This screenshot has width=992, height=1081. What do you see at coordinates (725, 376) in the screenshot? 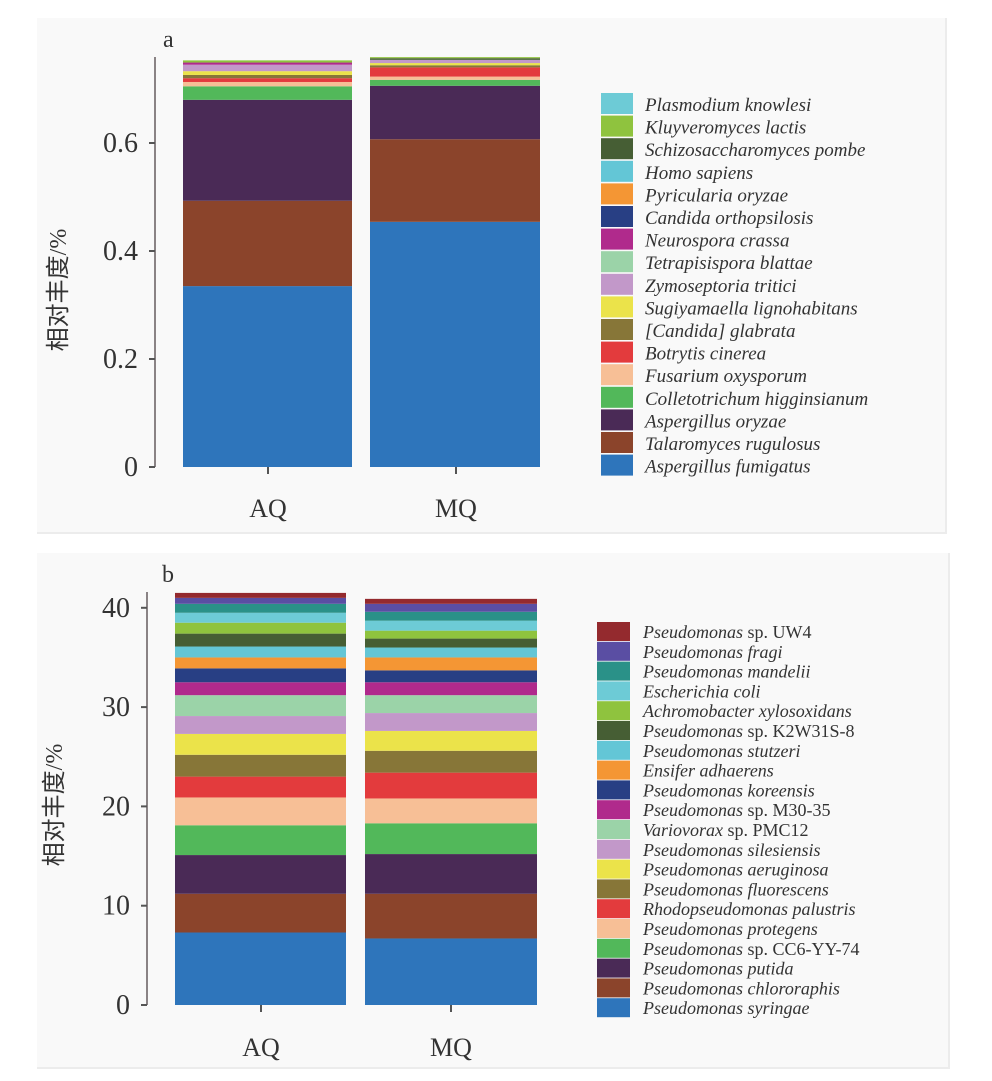
I see `legend-label-fusarium-oxysporum: Fusarium oxysporum` at bounding box center [725, 376].